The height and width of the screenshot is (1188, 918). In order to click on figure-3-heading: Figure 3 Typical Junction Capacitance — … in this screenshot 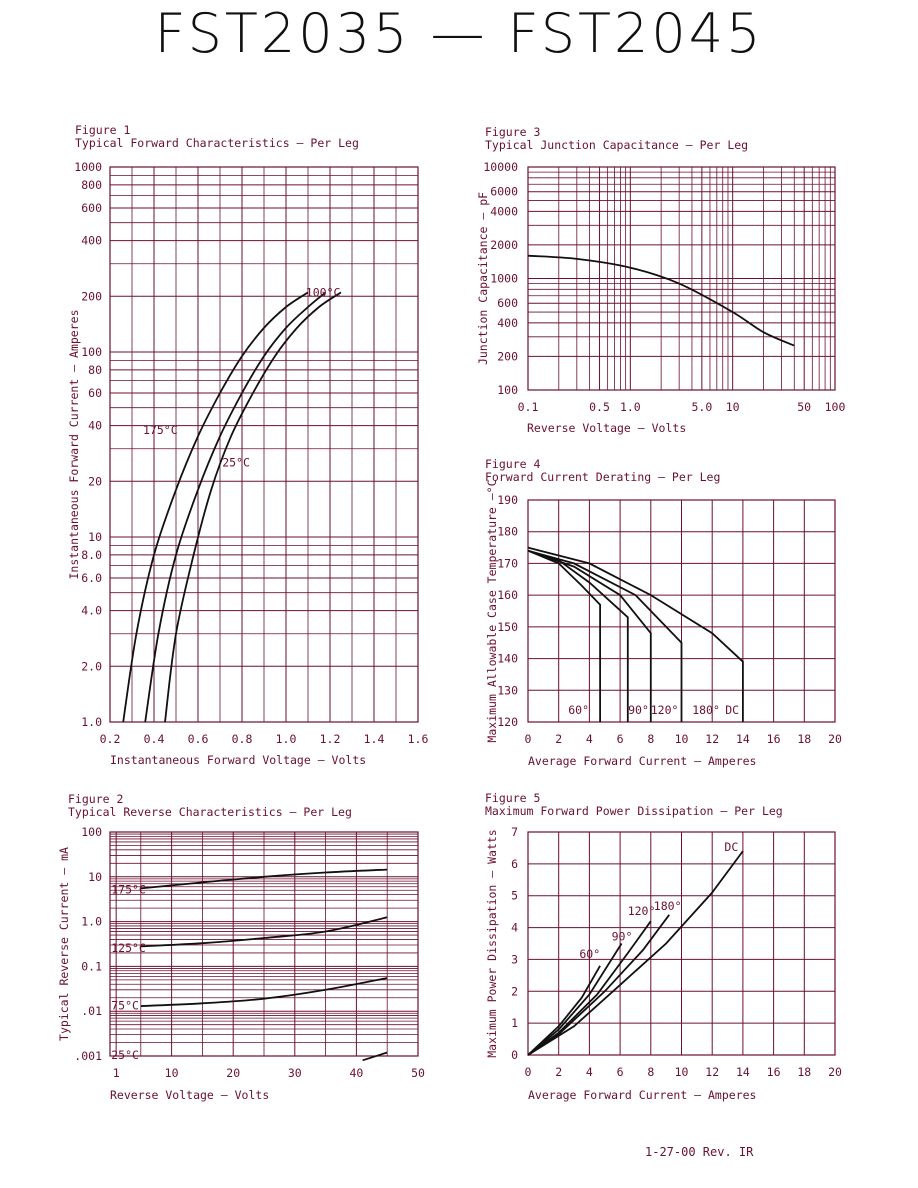, I will do `click(616, 139)`.